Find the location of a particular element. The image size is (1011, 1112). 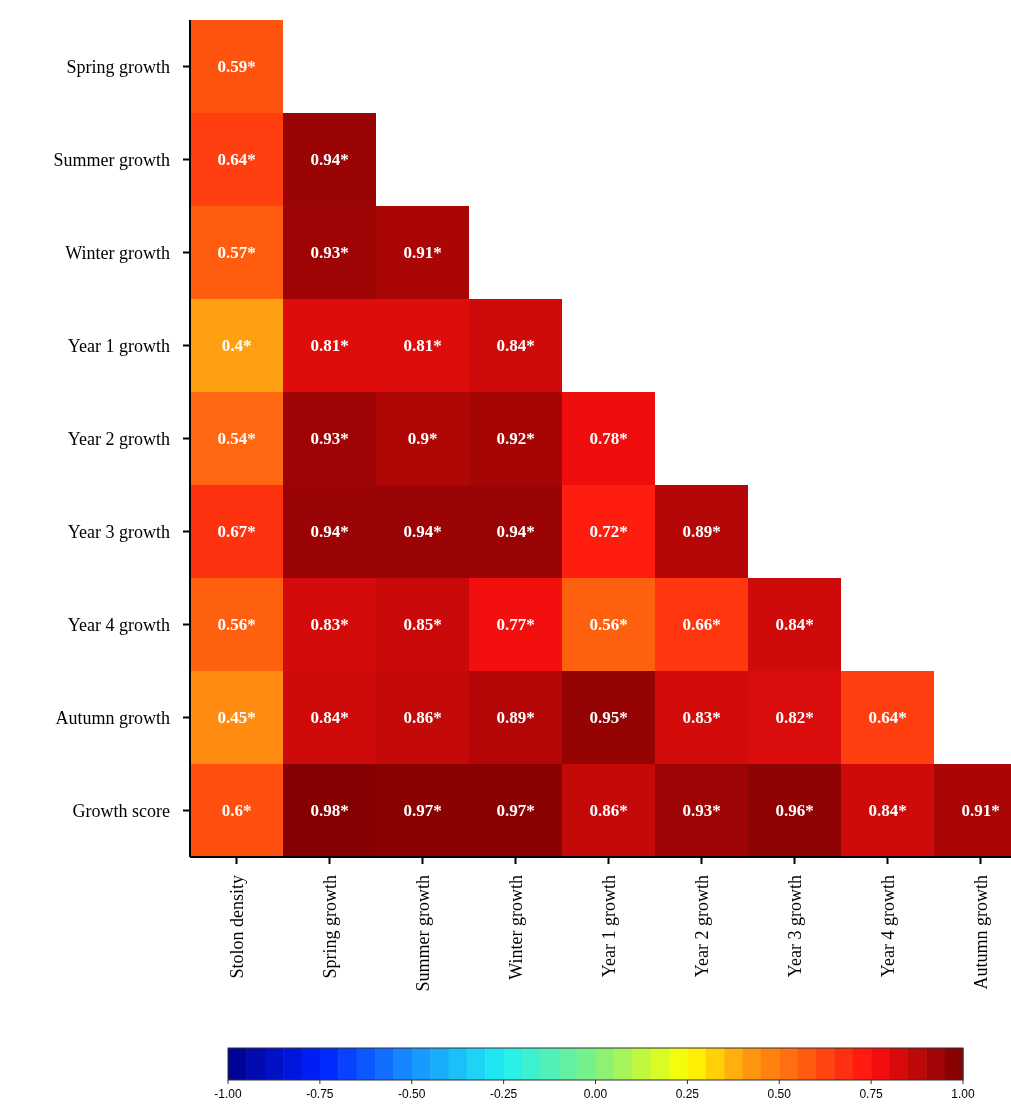

x-tick-label: Summer growth is located at coordinates (422, 933).